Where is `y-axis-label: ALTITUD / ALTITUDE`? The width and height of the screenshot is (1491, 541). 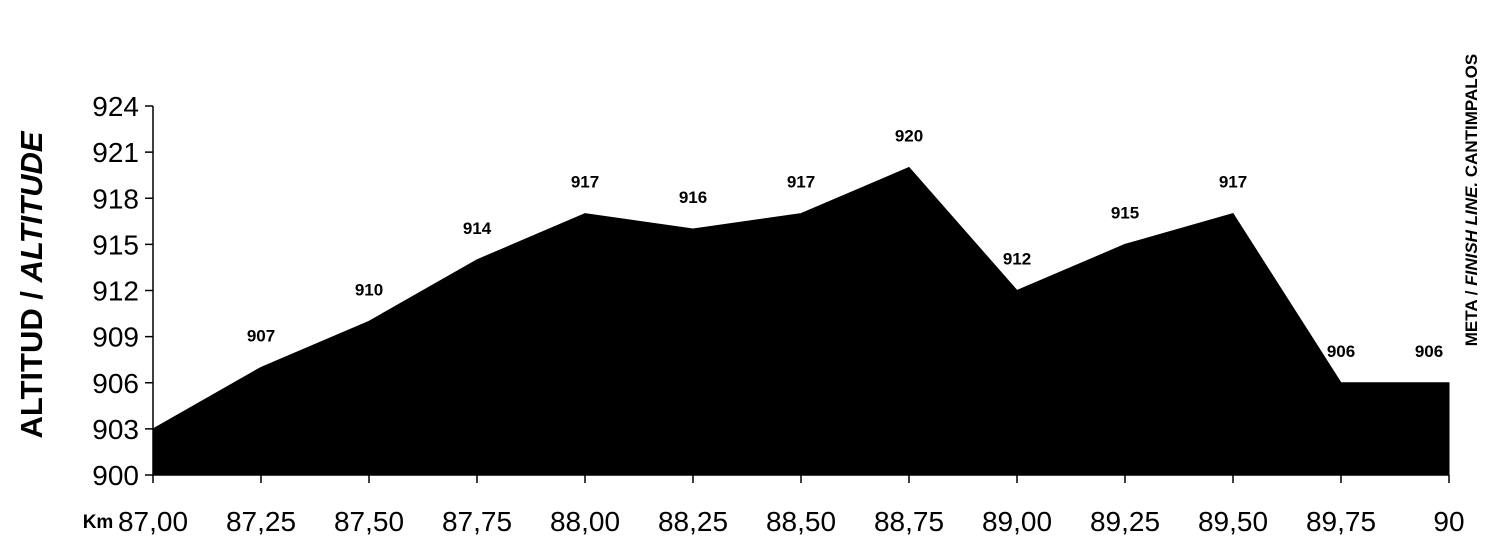
y-axis-label: ALTITUD / ALTITUDE is located at coordinates (31, 284).